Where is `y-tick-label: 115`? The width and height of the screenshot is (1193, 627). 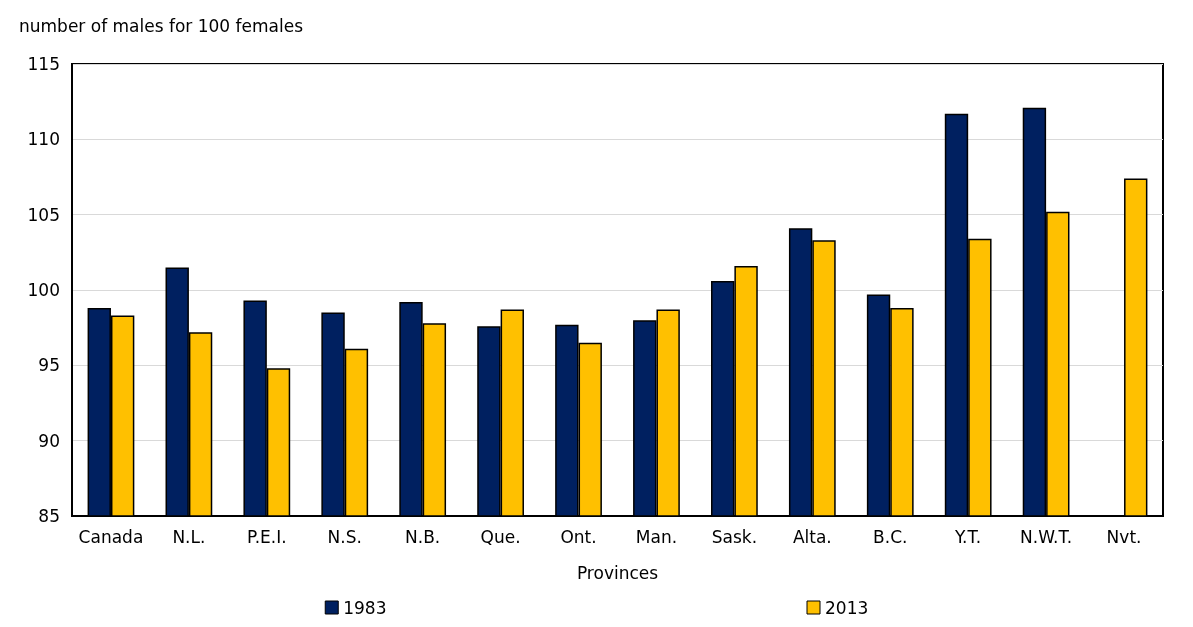 y-tick-label: 115 is located at coordinates (43, 64).